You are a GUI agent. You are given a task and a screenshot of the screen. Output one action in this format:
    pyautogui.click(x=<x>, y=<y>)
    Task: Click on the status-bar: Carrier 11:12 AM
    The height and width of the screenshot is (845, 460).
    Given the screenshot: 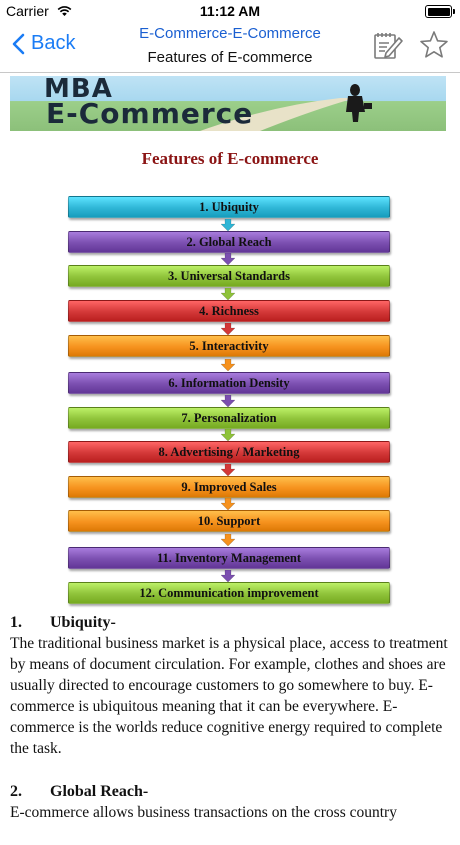 What is the action you would take?
    pyautogui.click(x=230, y=11)
    